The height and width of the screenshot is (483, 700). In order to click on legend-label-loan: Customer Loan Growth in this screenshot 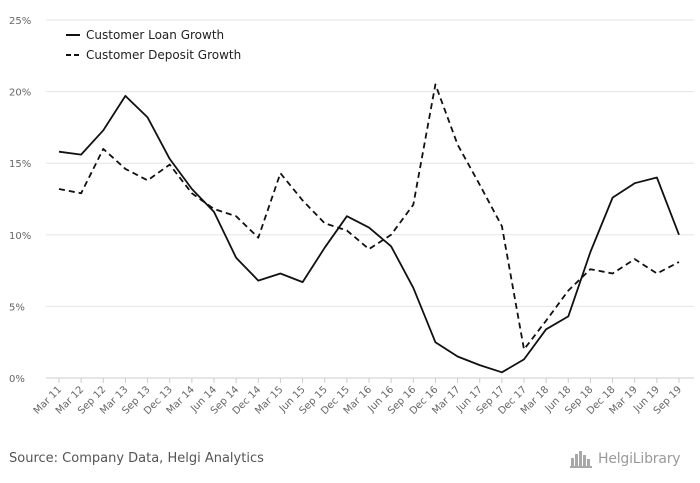, I will do `click(155, 35)`.